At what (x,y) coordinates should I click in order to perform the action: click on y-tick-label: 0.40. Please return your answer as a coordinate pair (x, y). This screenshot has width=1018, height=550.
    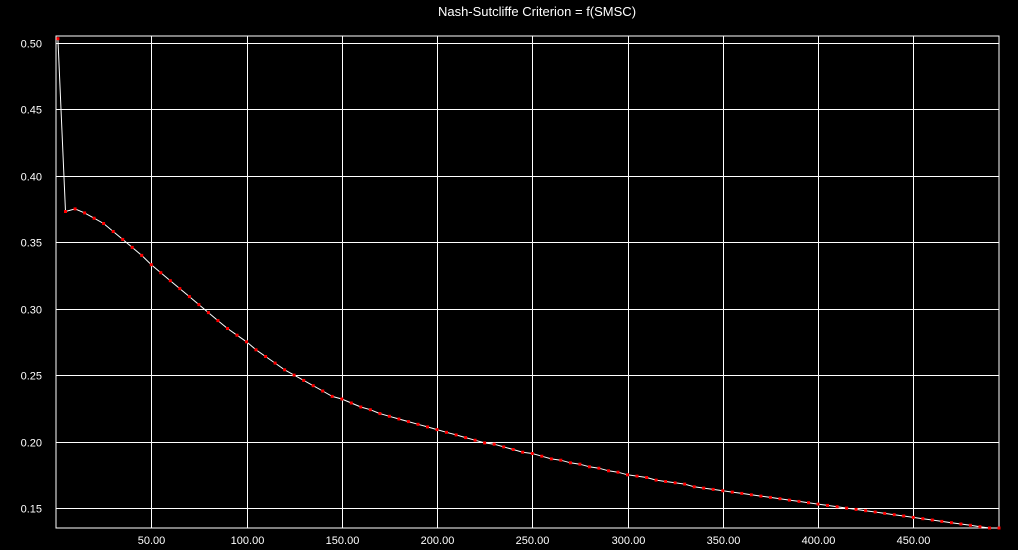
    Looking at the image, I should click on (31, 178).